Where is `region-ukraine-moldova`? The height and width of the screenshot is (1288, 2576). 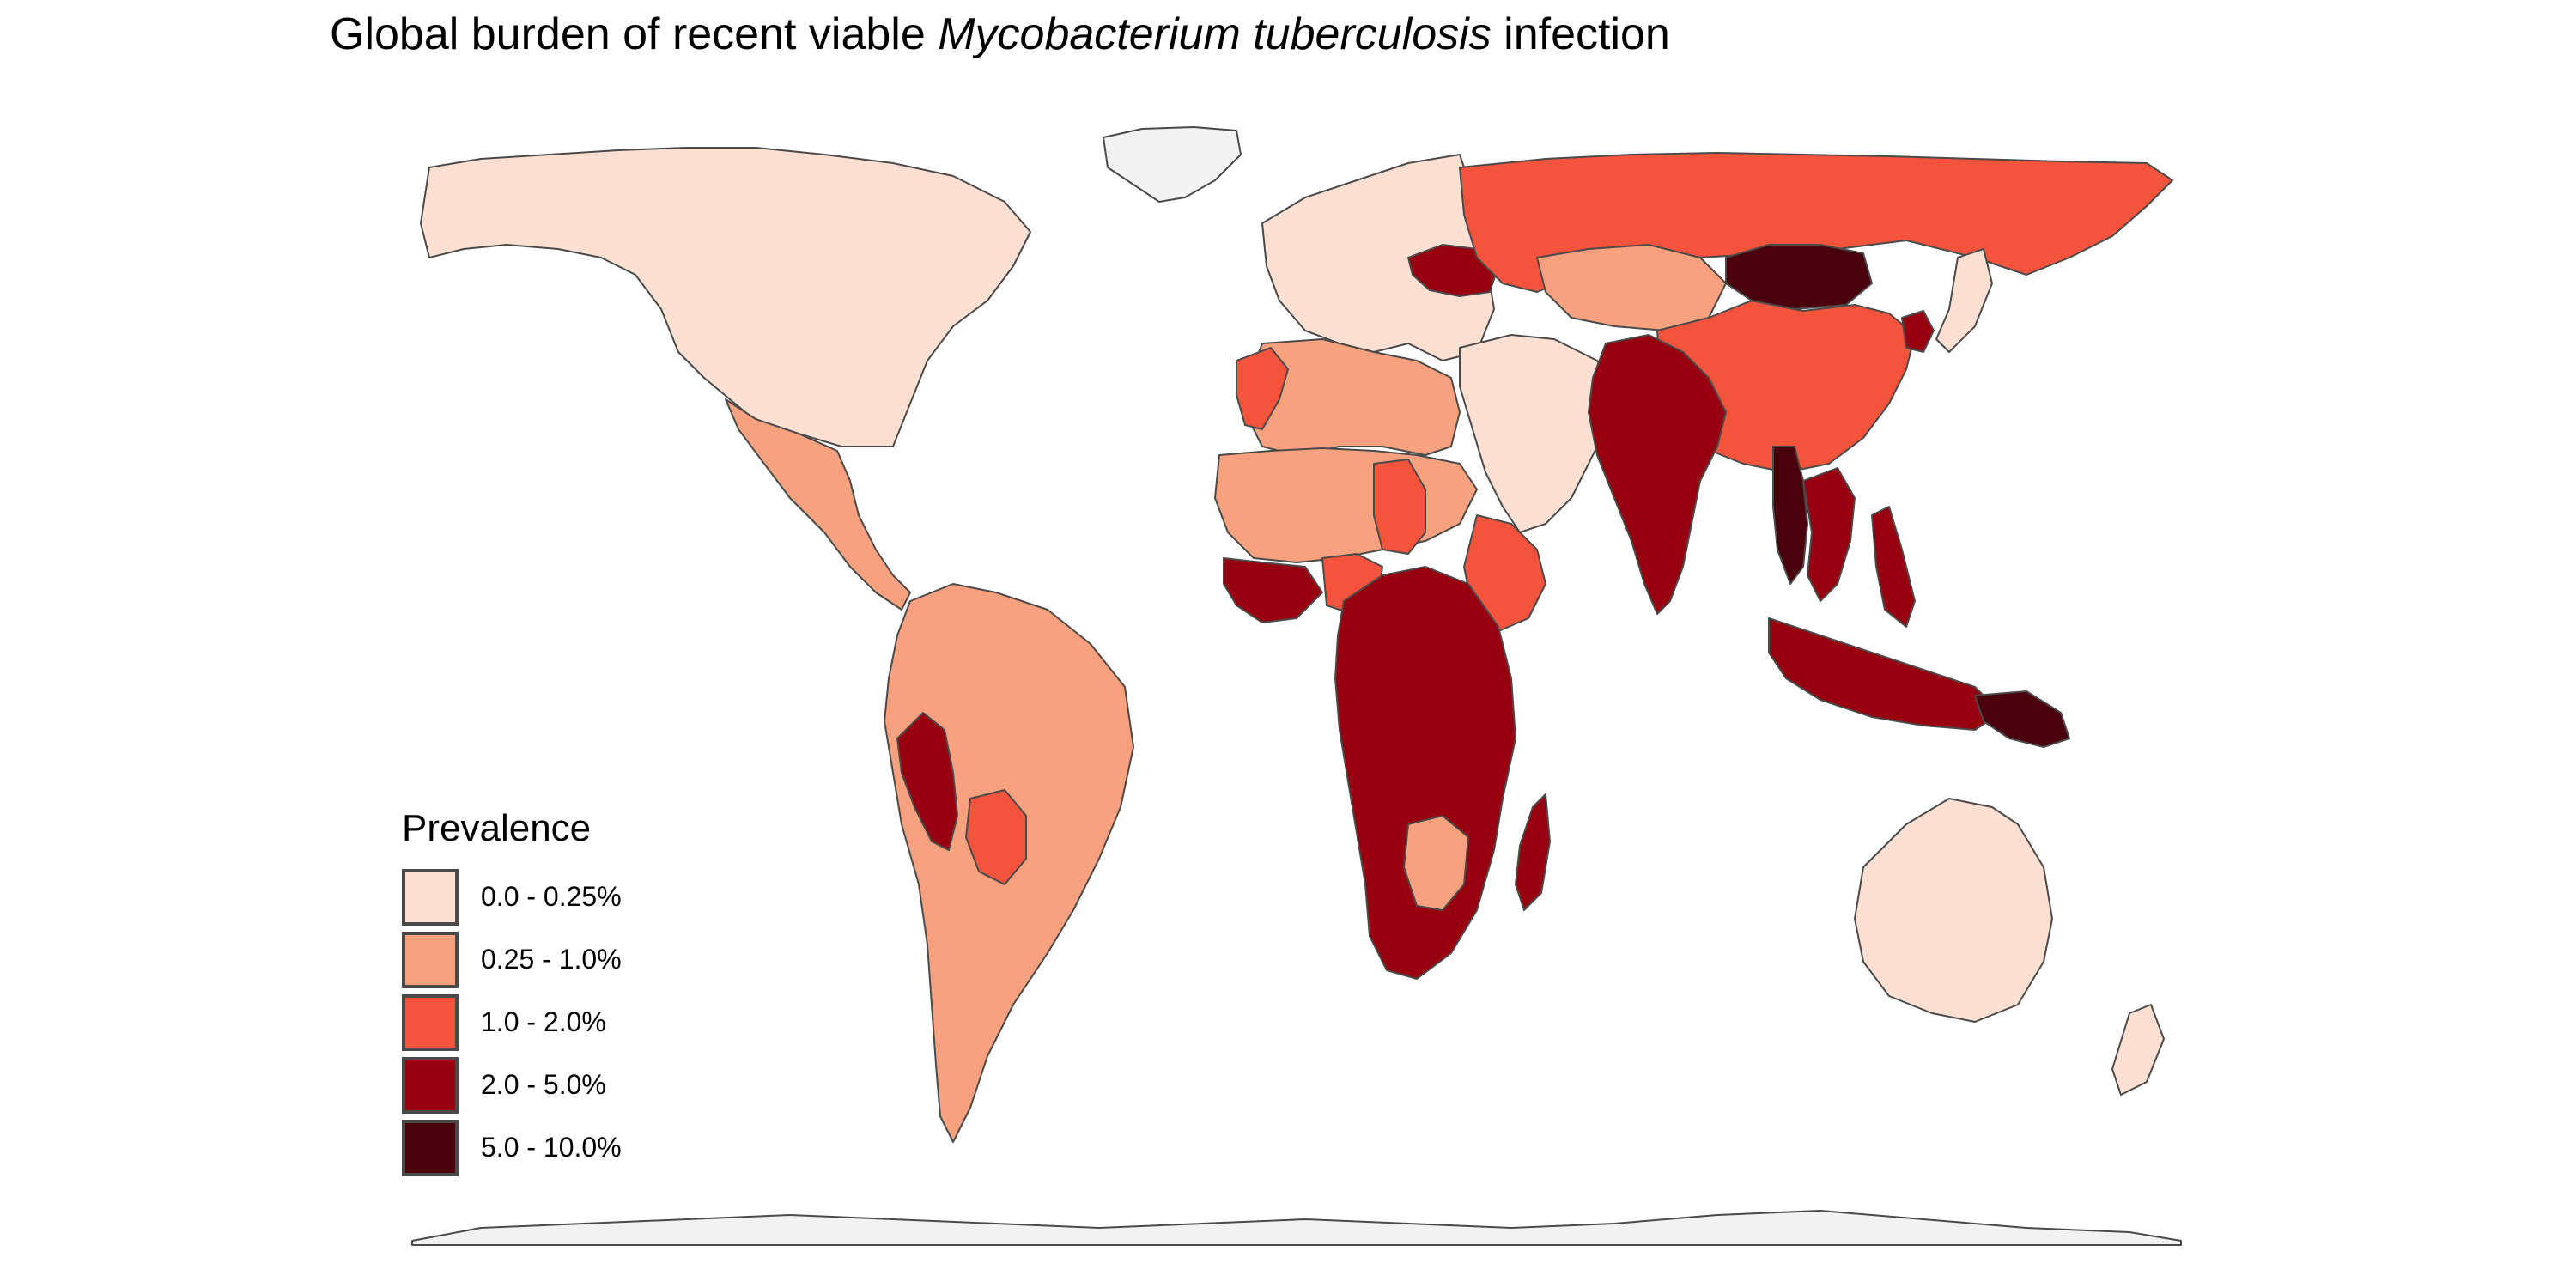
region-ukraine-moldova is located at coordinates (1453, 270).